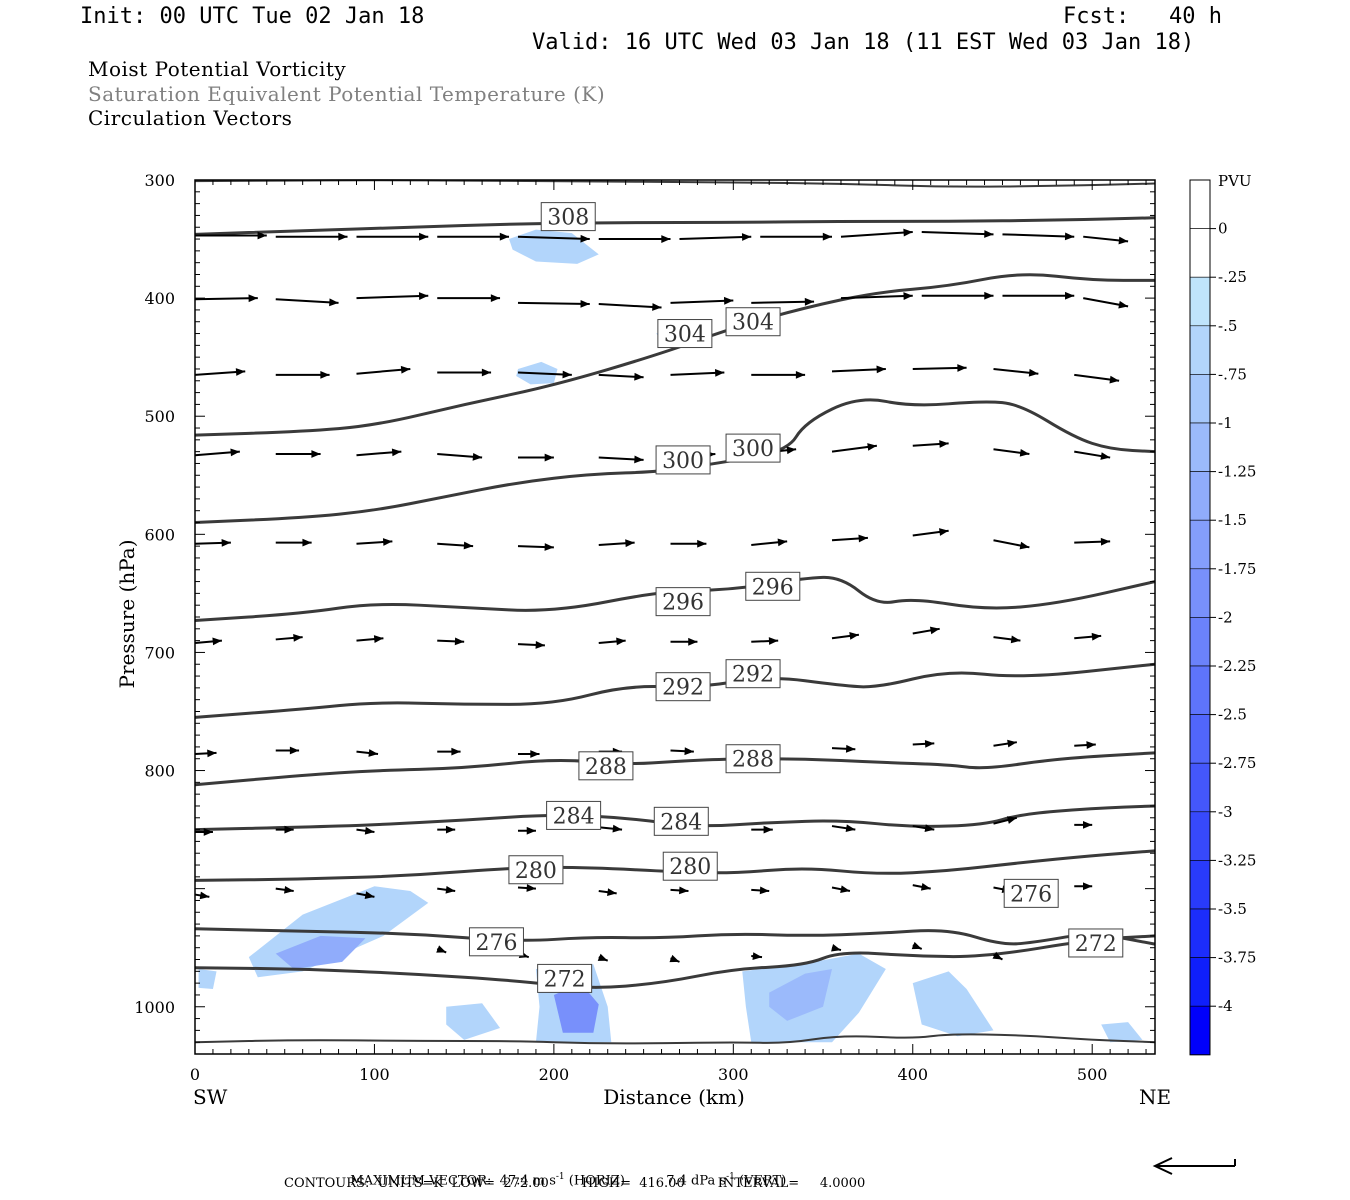 The height and width of the screenshot is (1200, 1350). What do you see at coordinates (210, 1097) in the screenshot?
I see `sw-end-label: SW` at bounding box center [210, 1097].